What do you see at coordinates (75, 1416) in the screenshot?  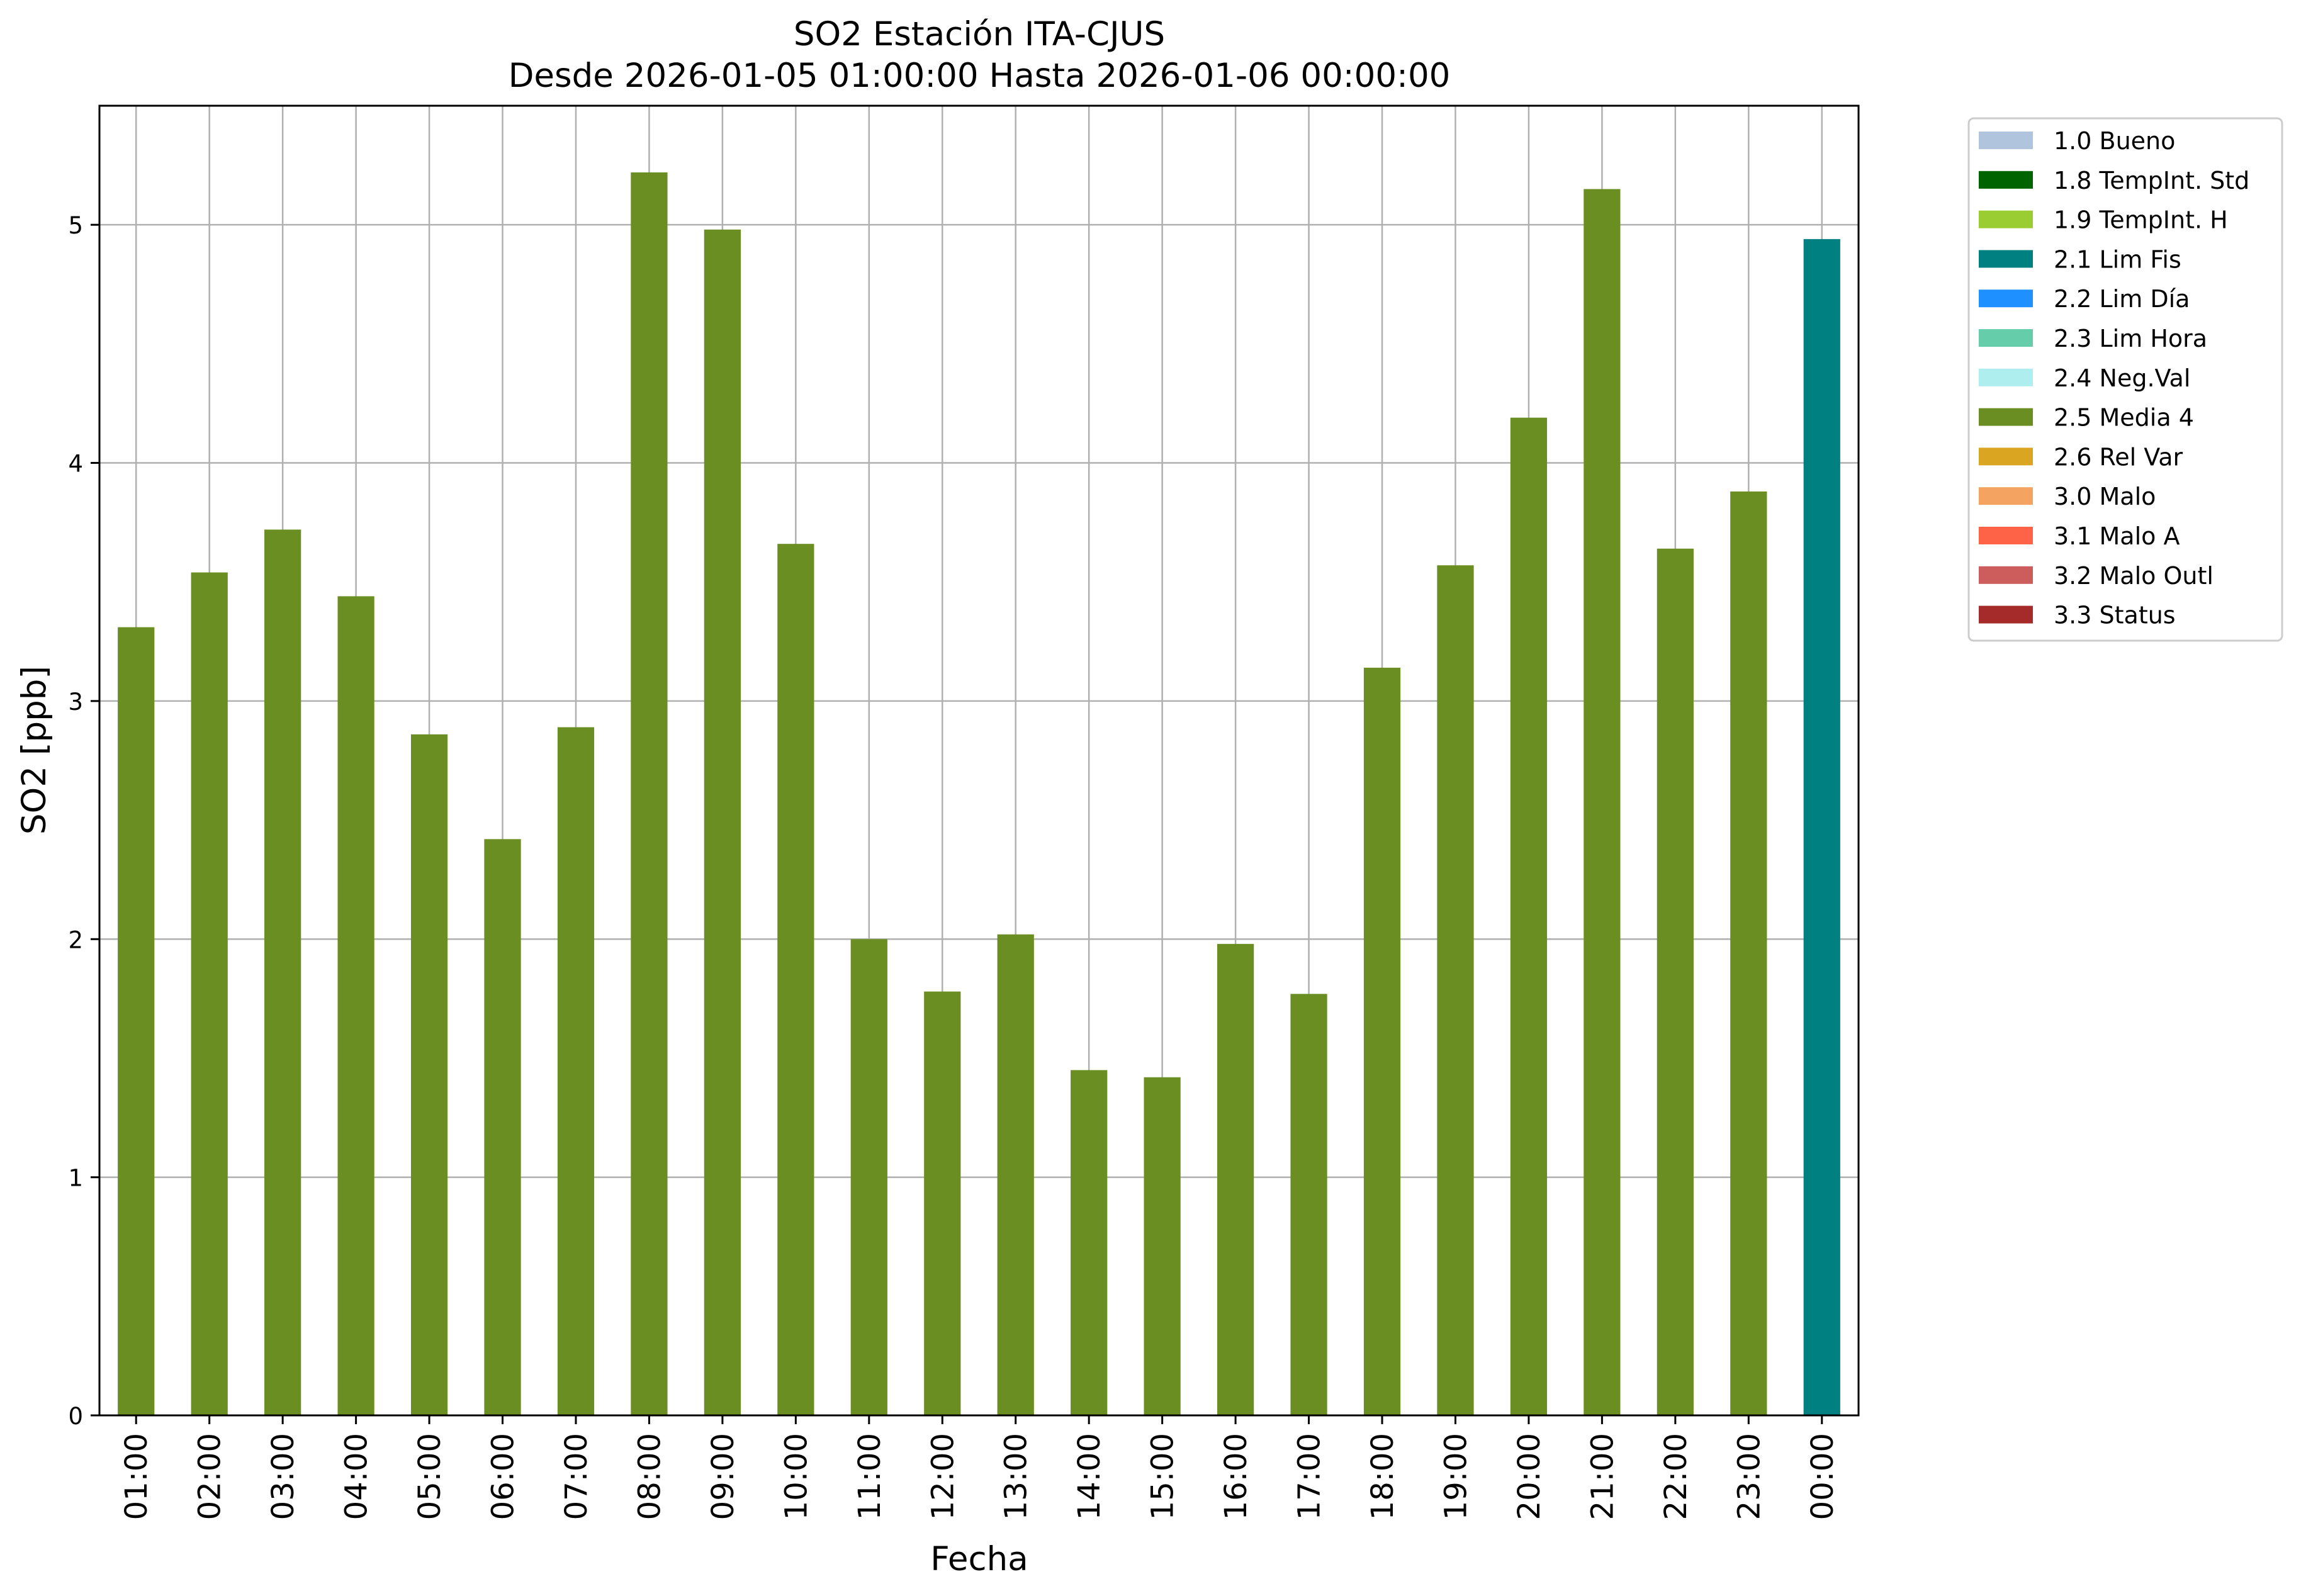 I see `y-tick-label: 0` at bounding box center [75, 1416].